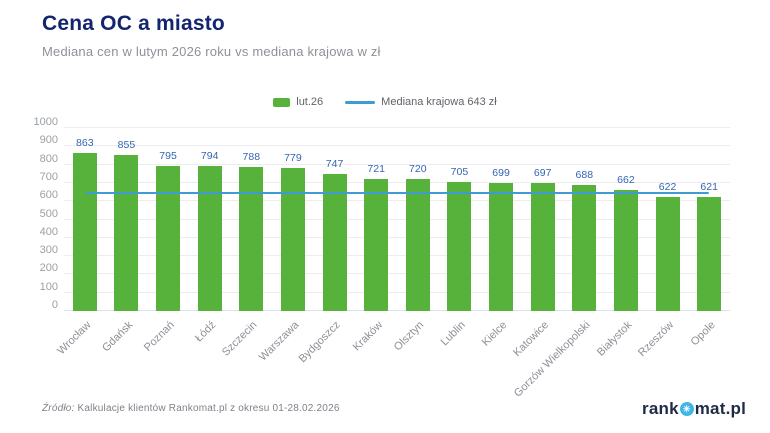  I want to click on bar-value-label: 622, so click(667, 187).